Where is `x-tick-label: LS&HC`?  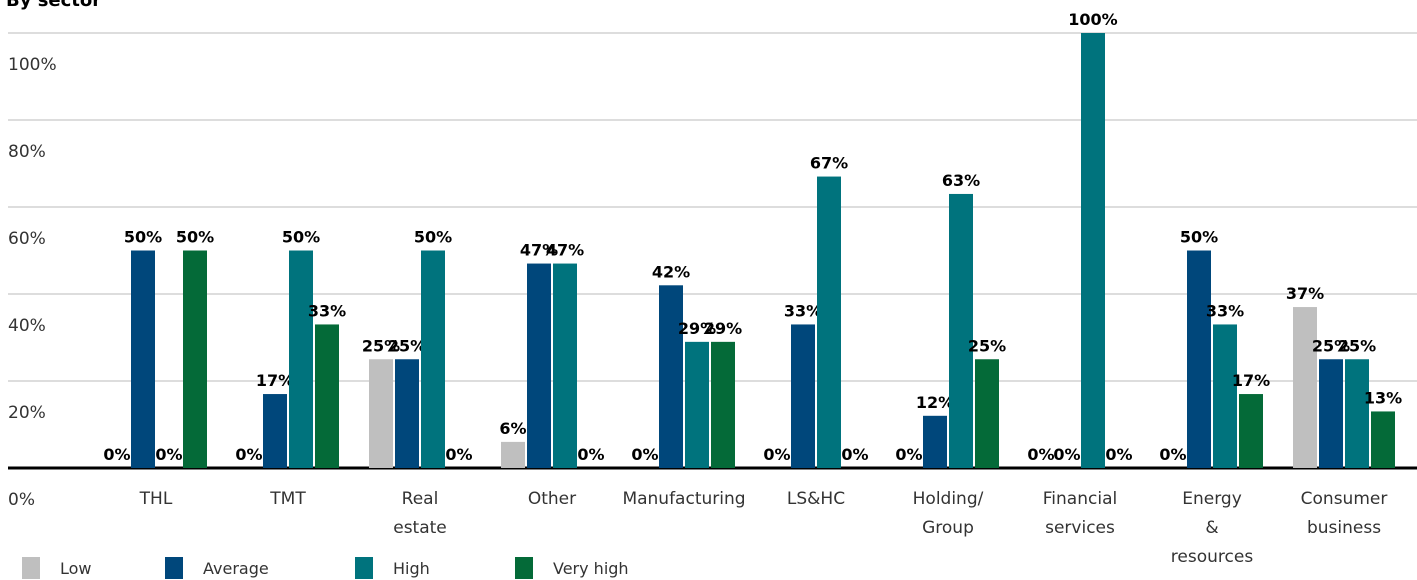 x-tick-label: LS&HC is located at coordinates (816, 499).